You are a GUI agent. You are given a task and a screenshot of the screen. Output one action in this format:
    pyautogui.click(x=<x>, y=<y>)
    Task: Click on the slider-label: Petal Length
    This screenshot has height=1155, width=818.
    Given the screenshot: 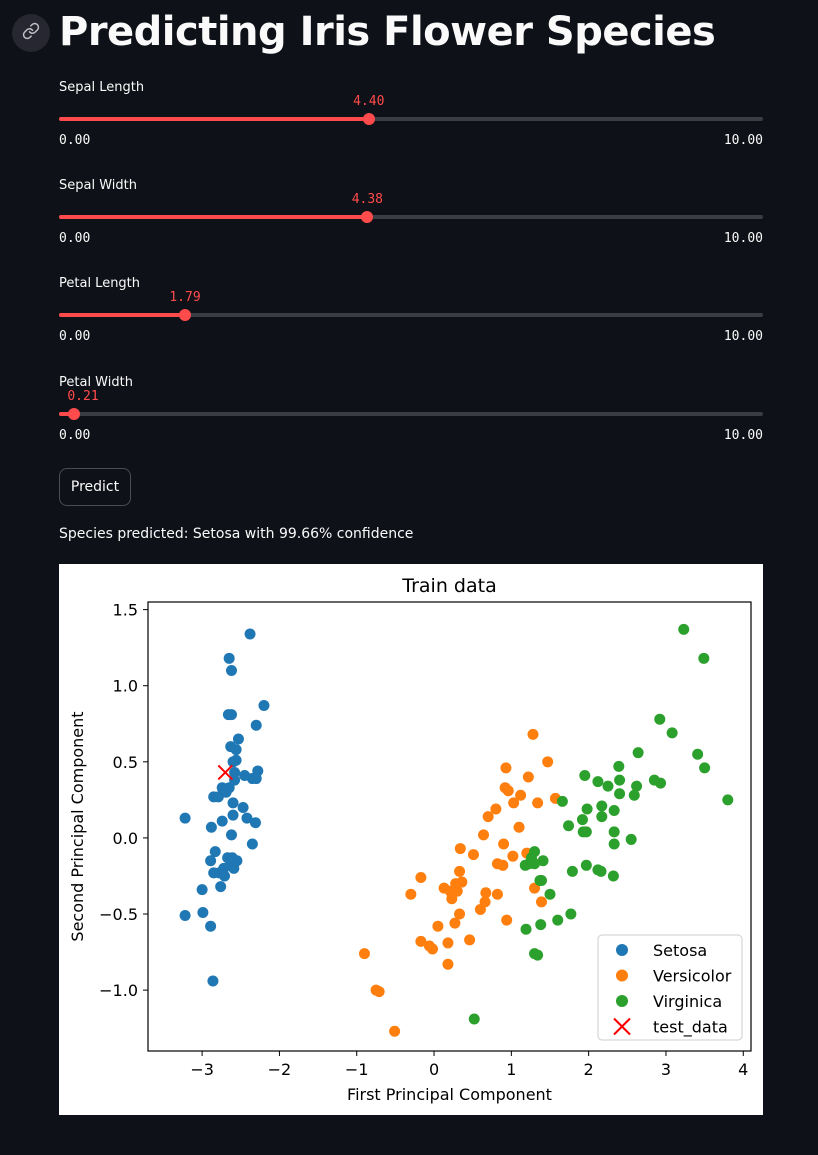 What is the action you would take?
    pyautogui.click(x=100, y=283)
    